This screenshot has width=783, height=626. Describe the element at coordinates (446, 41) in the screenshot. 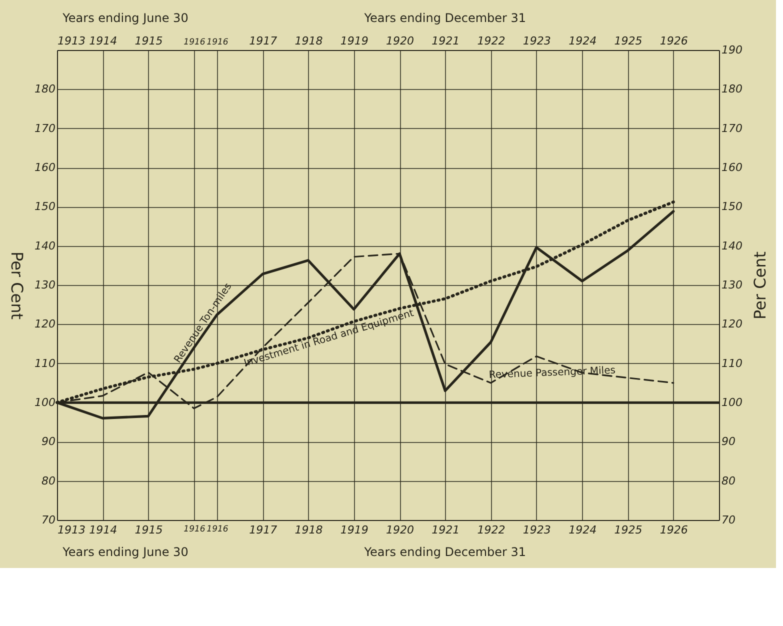

I see `x2-tick-label: 1921` at that location.